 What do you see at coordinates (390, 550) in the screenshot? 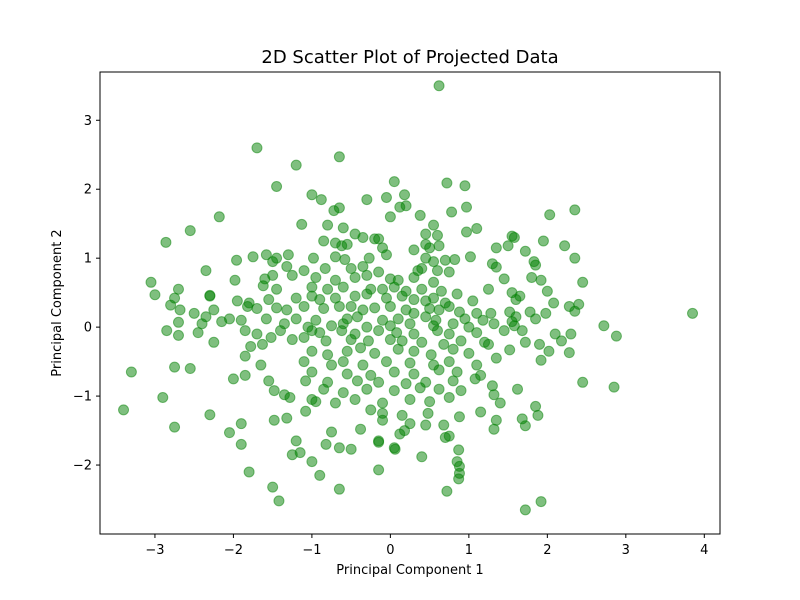
I see `x-tick-label: 0` at bounding box center [390, 550].